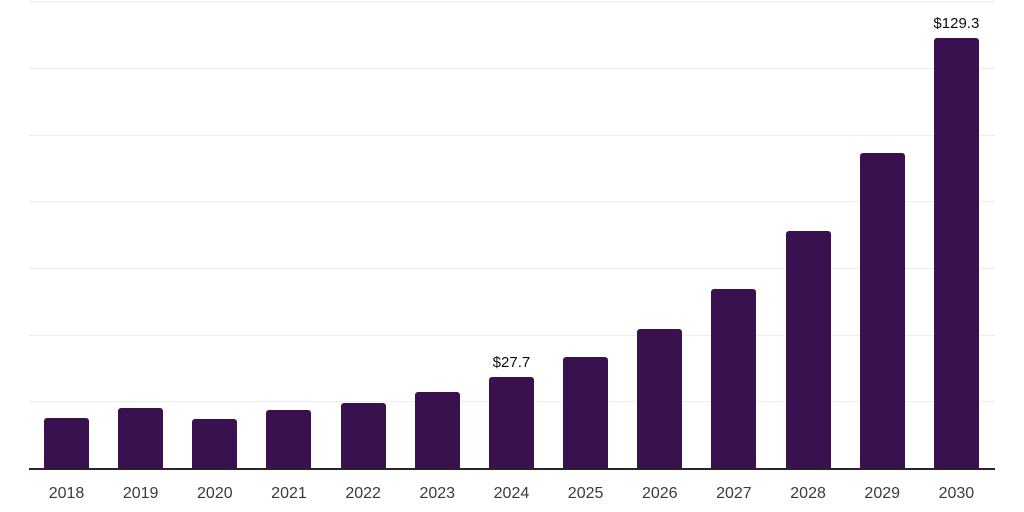 The width and height of the screenshot is (1024, 512). I want to click on x-tick-label-2025: 2025, so click(585, 493).